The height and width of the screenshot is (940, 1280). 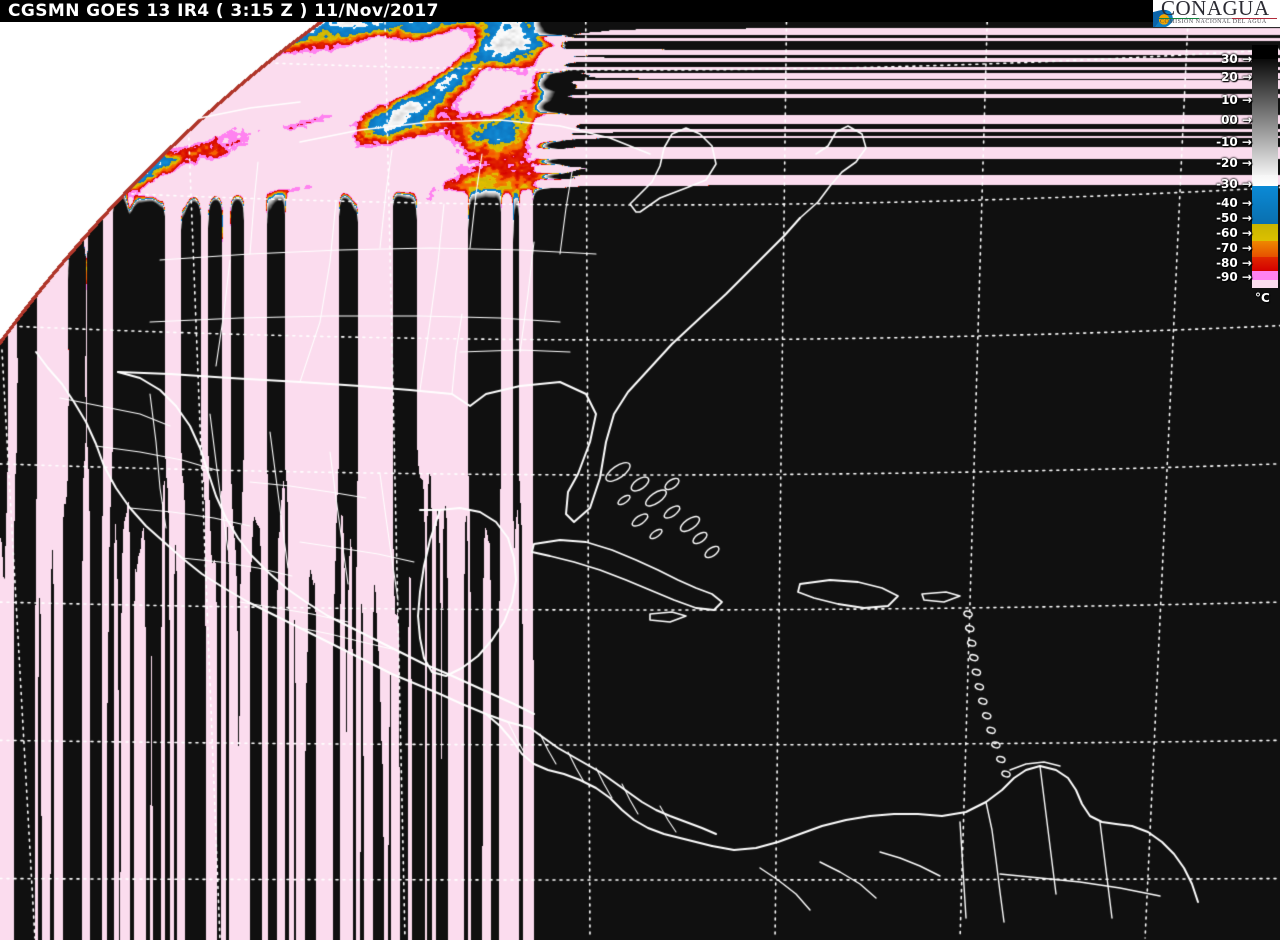 I want to click on scale-segment-yellow-olive, so click(x=1265, y=232).